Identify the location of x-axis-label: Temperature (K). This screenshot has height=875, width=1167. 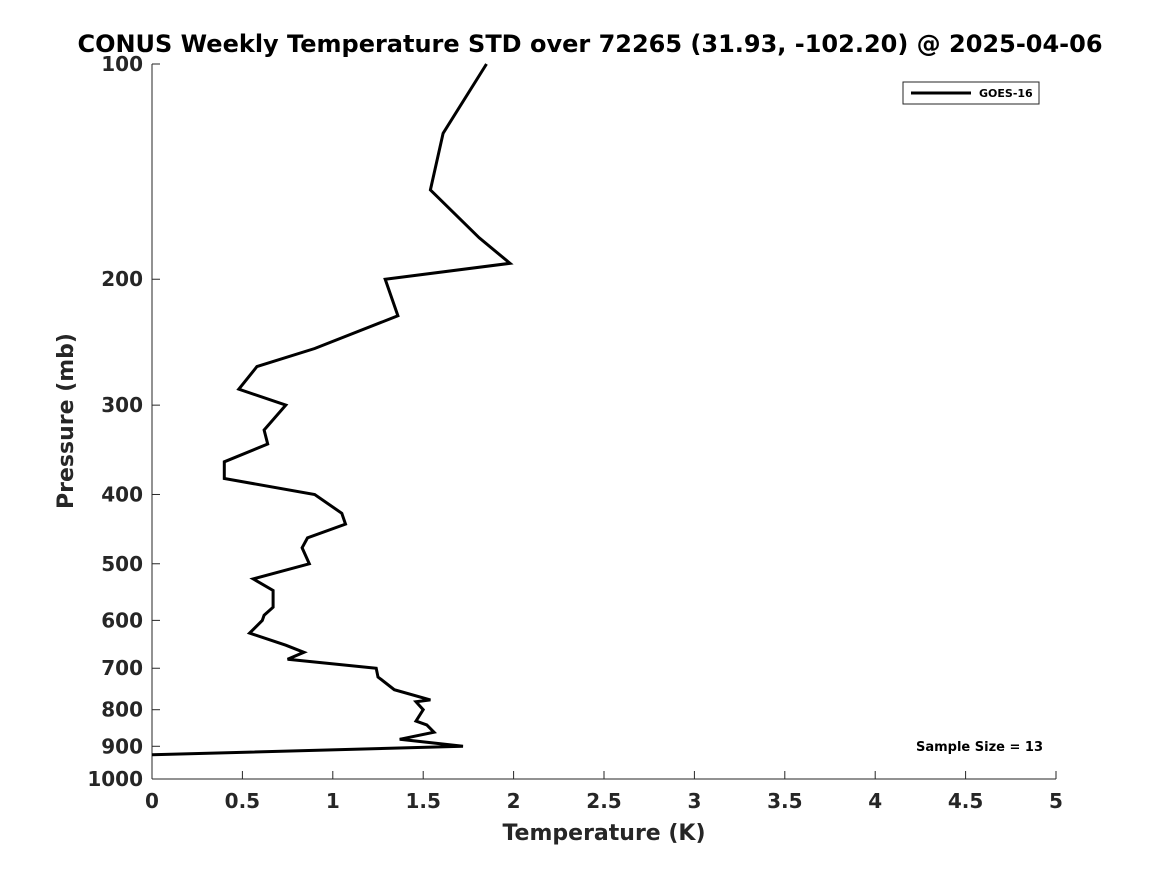
(603, 833).